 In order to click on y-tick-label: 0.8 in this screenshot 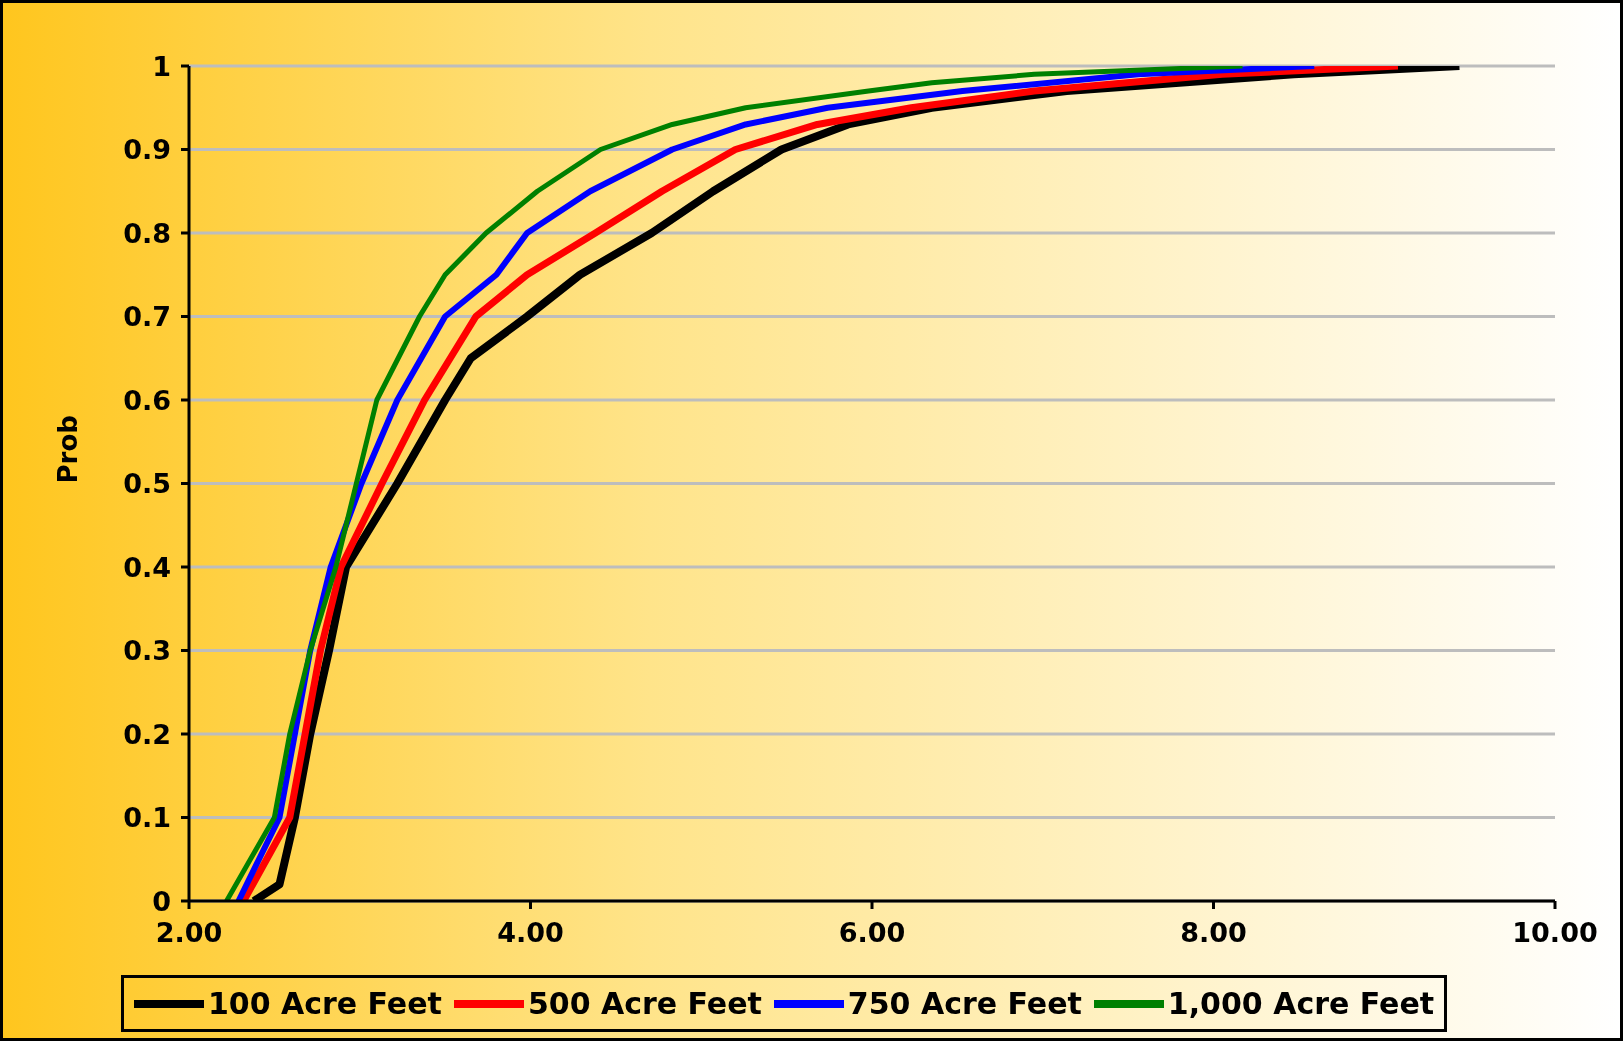, I will do `click(147, 233)`.